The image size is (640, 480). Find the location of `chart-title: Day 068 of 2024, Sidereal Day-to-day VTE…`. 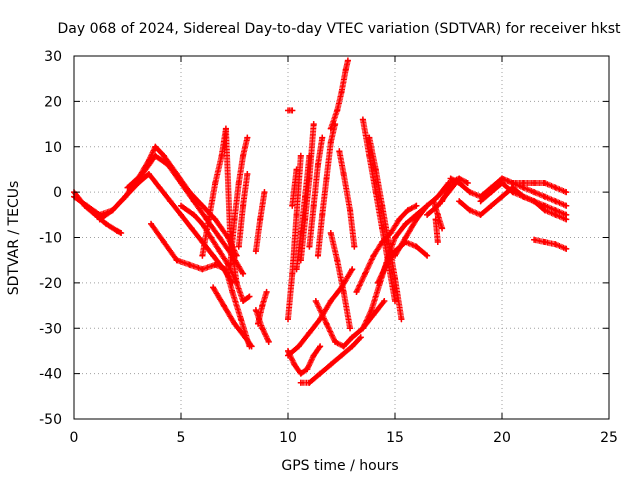

chart-title: Day 068 of 2024, Sidereal Day-to-day VTE… is located at coordinates (339, 29).